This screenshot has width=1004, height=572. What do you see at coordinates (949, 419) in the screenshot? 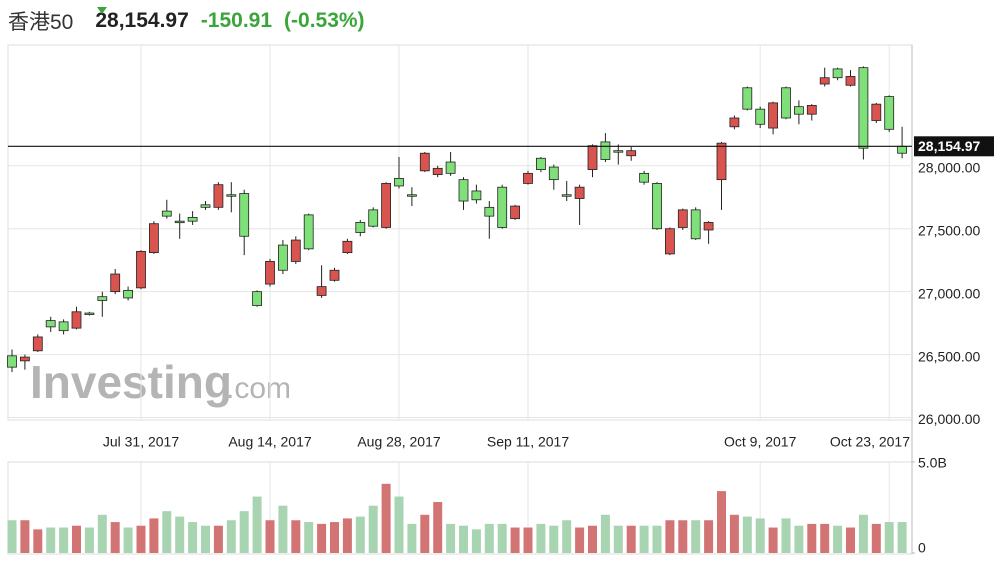
I see `y-tick-label: 26,000.00` at bounding box center [949, 419].